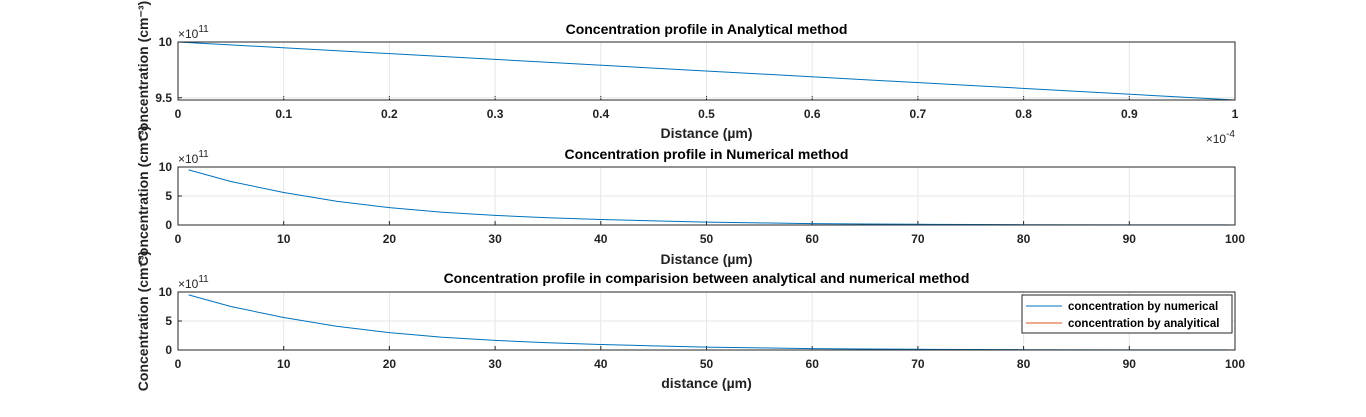 This screenshot has width=1366, height=417. Describe the element at coordinates (1143, 324) in the screenshot. I see `legend-label: concentration by analyitical` at that location.